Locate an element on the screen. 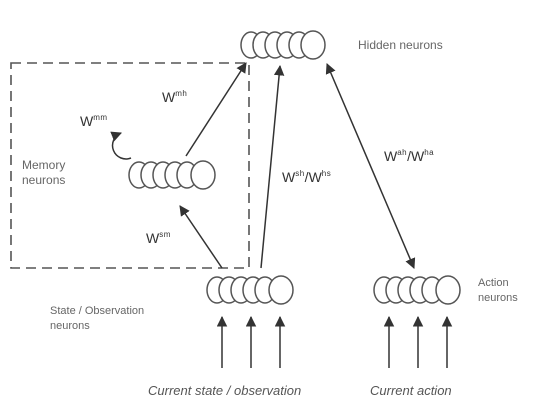 Image resolution: width=550 pixels, height=413 pixels. hidden-neuron-layer is located at coordinates (283, 45).